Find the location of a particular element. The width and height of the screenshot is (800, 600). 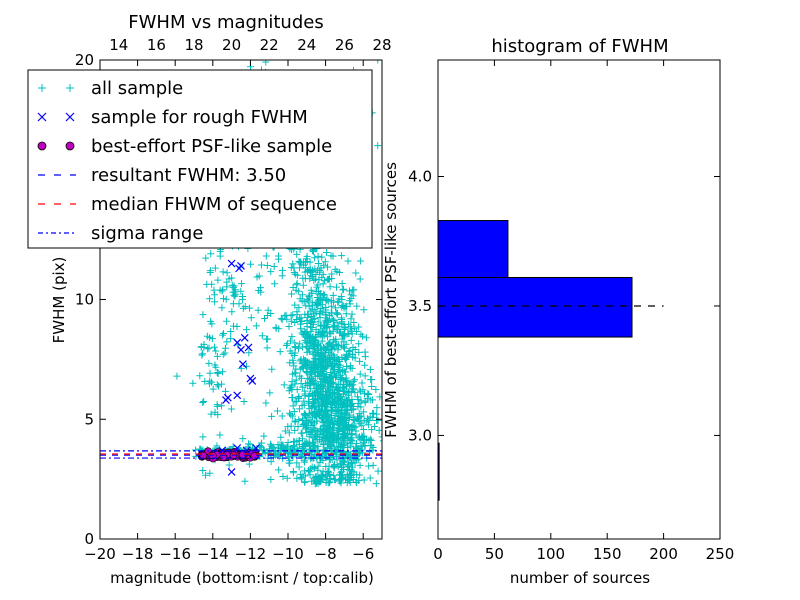

legend-box is located at coordinates (200, 159).